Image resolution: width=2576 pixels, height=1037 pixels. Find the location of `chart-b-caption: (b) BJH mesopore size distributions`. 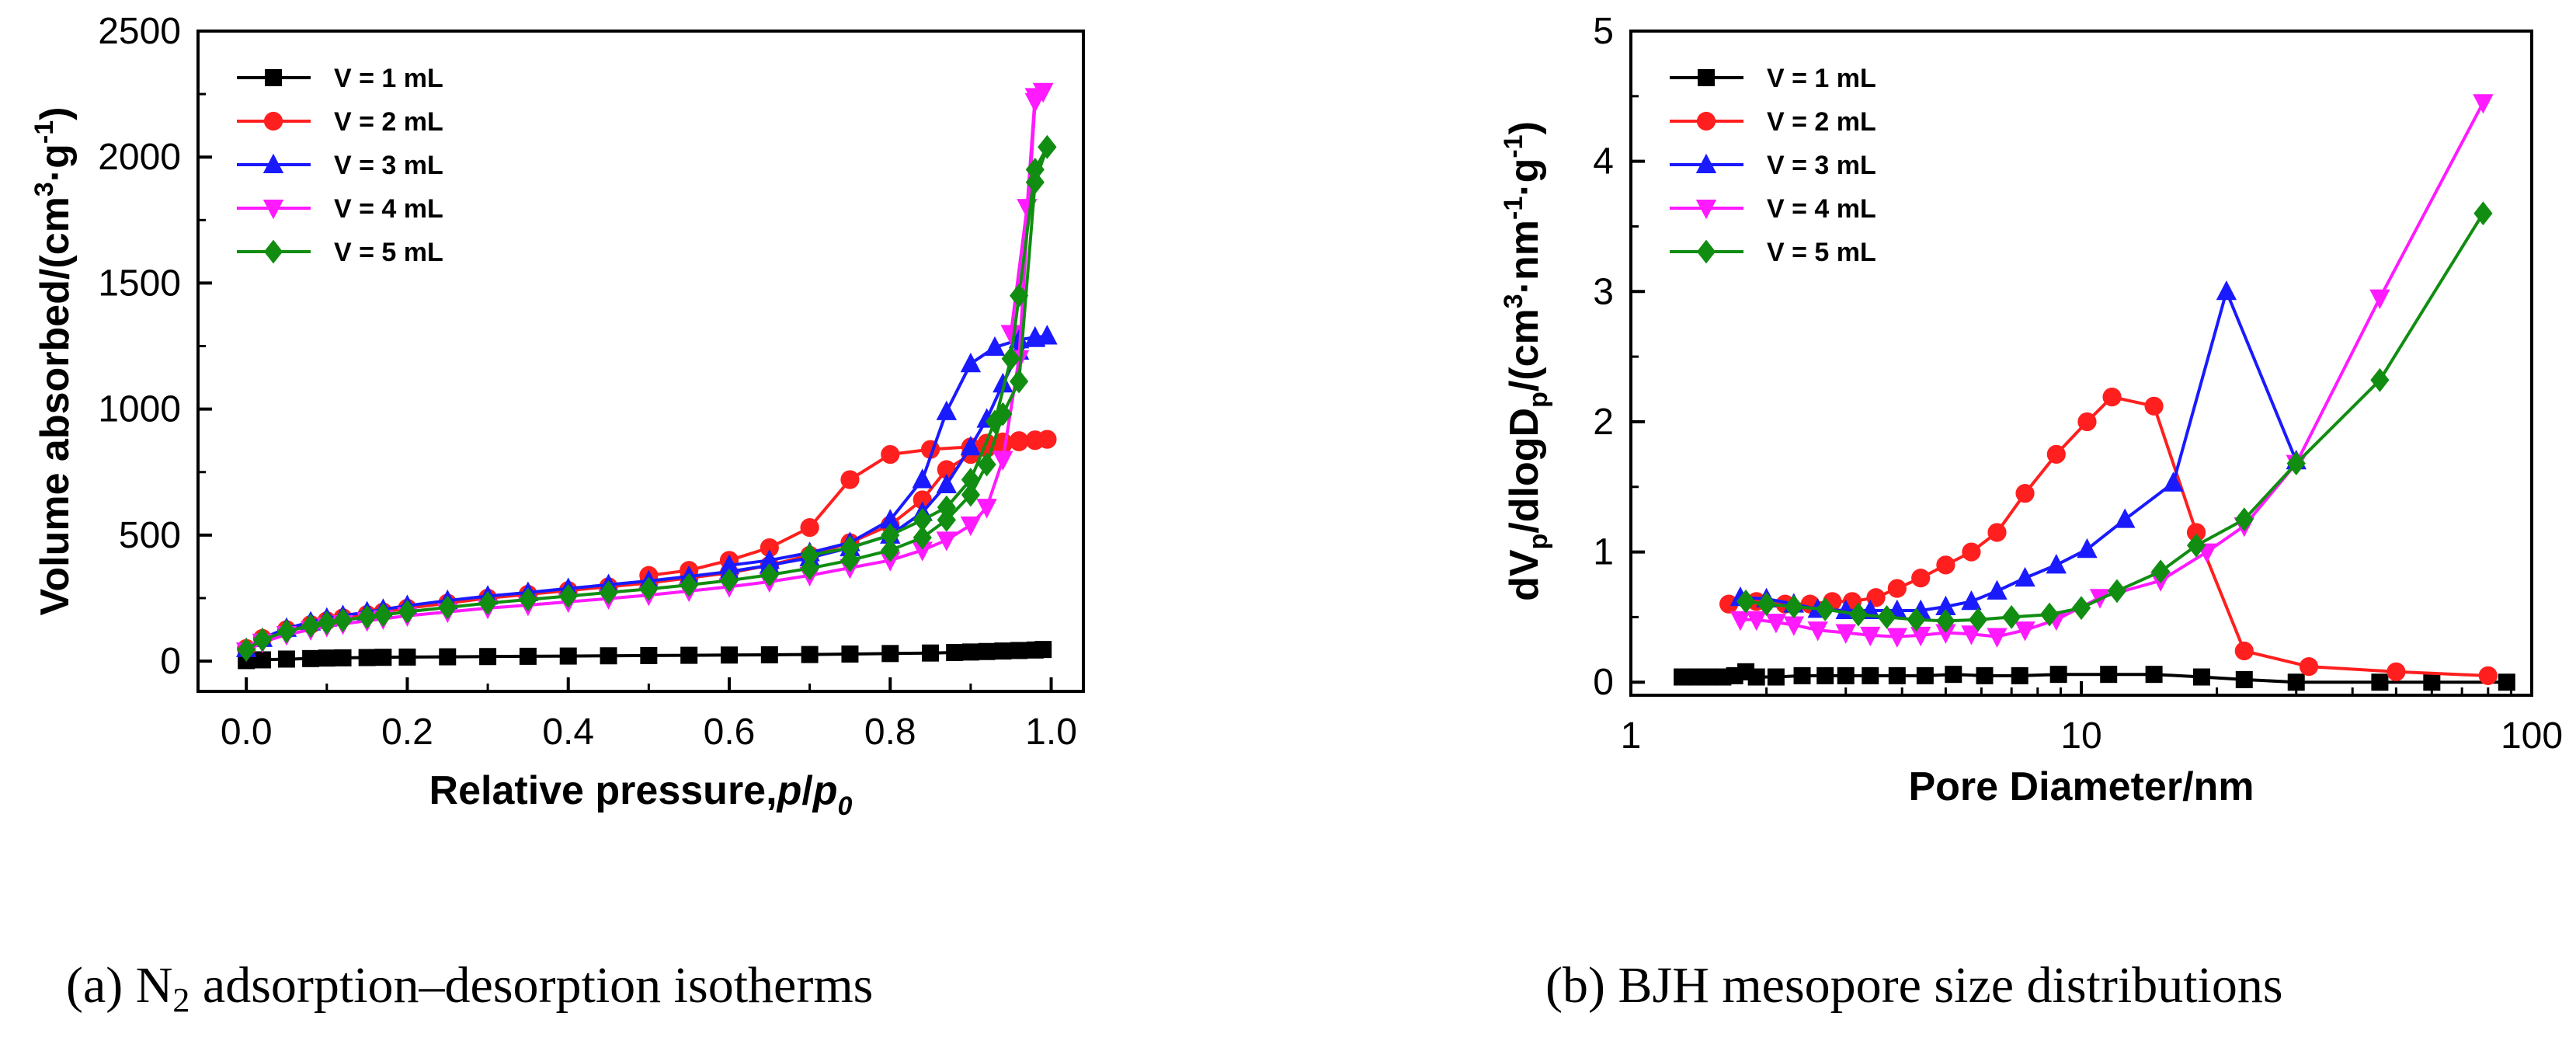

chart-b-caption: (b) BJH mesopore size distributions is located at coordinates (1914, 986).